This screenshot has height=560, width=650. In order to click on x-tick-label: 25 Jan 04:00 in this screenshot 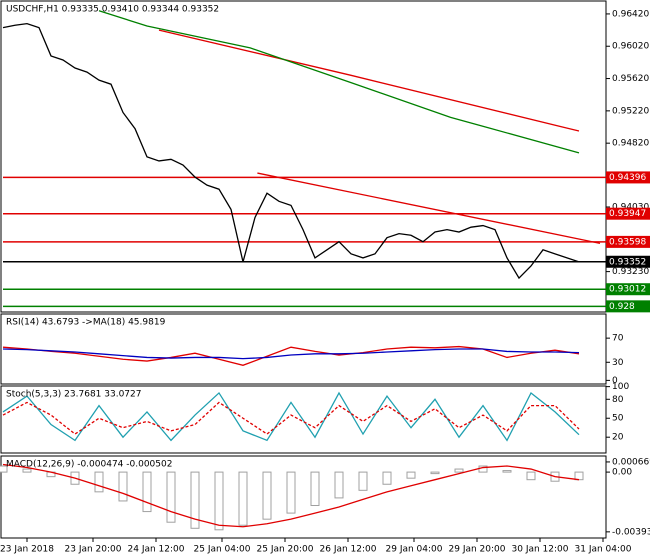, I will do `click(222, 550)`.